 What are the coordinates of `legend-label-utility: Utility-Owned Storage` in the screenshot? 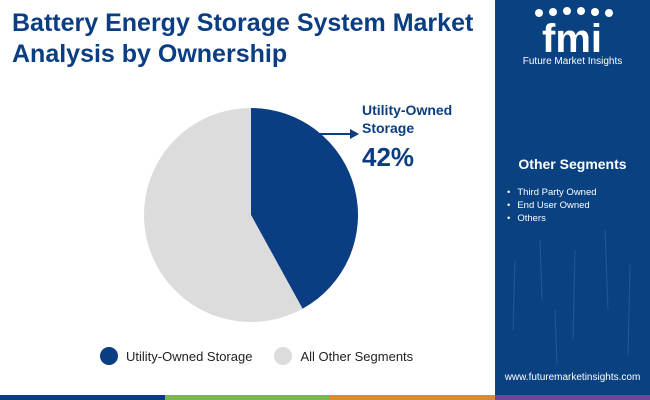 It's located at (189, 356).